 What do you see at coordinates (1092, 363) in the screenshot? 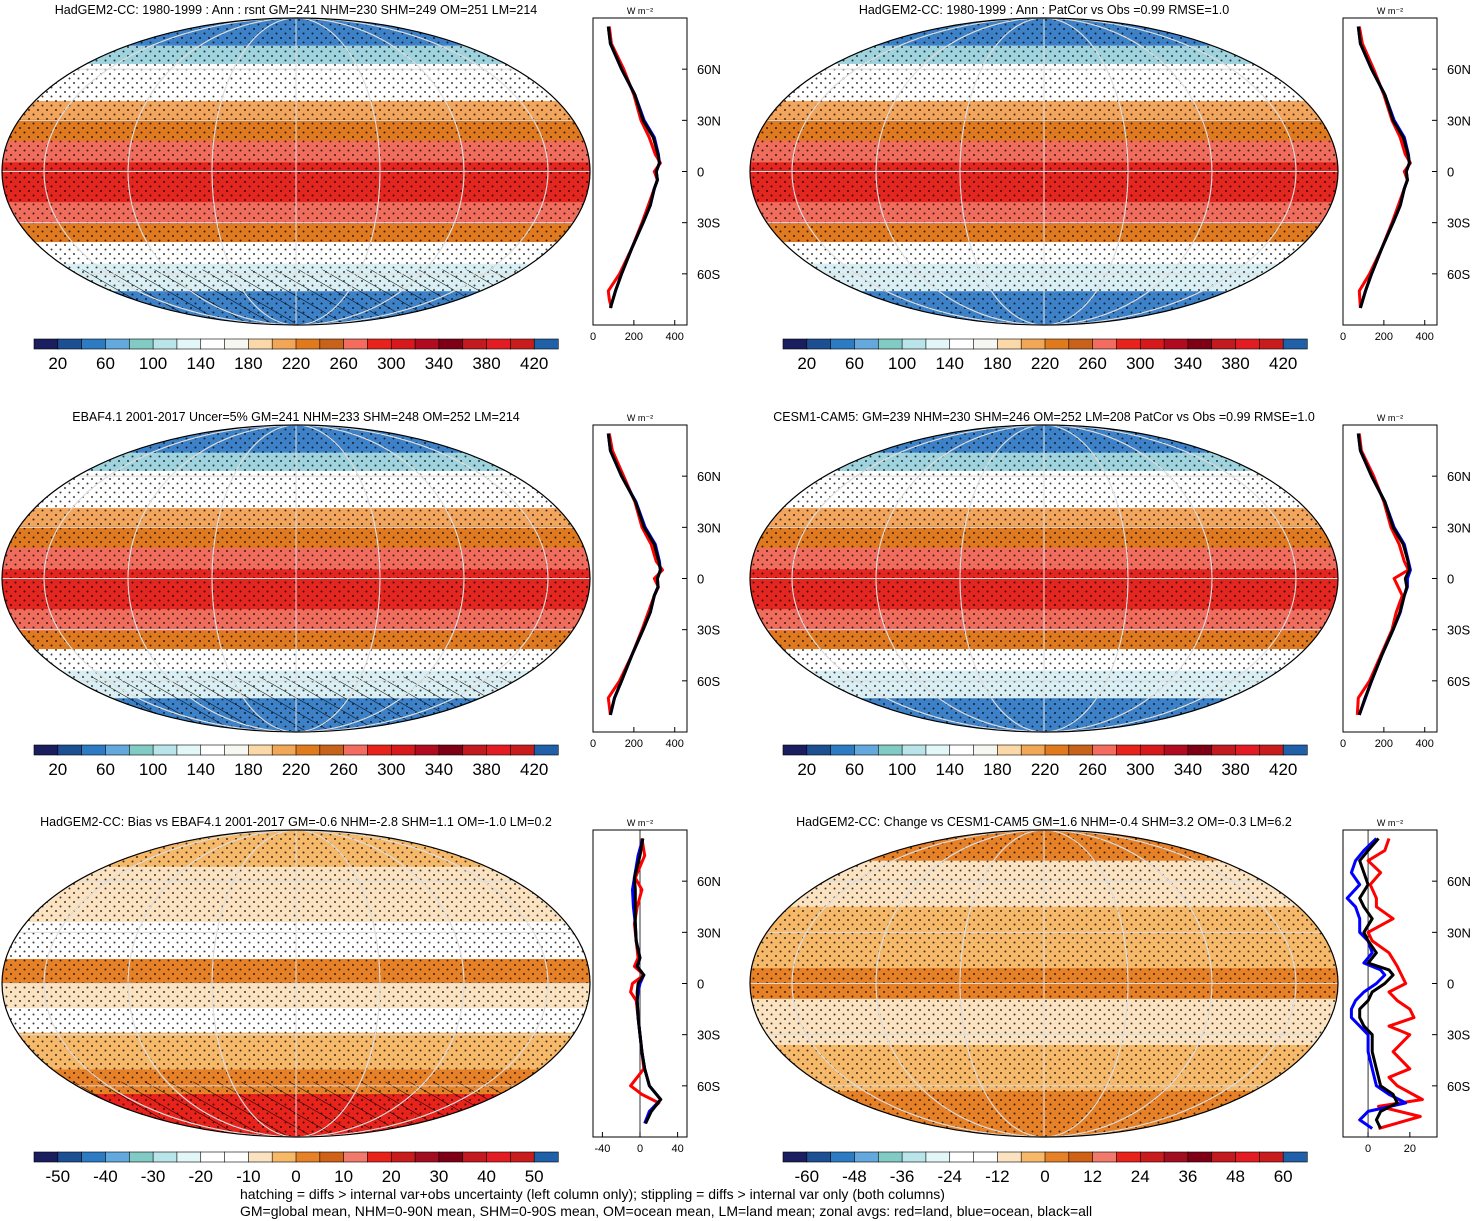
I see `colorbar-label: 260` at bounding box center [1092, 363].